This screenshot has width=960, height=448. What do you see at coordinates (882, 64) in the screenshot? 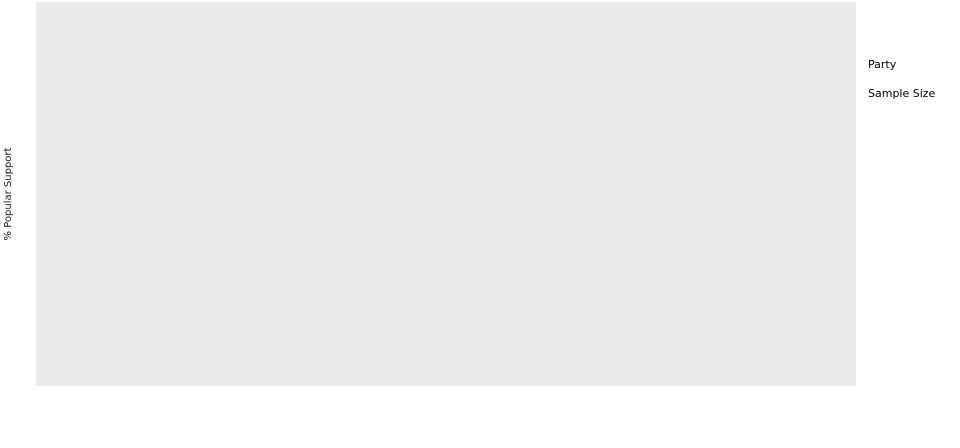
I see `party-legend-title: Party` at bounding box center [882, 64].